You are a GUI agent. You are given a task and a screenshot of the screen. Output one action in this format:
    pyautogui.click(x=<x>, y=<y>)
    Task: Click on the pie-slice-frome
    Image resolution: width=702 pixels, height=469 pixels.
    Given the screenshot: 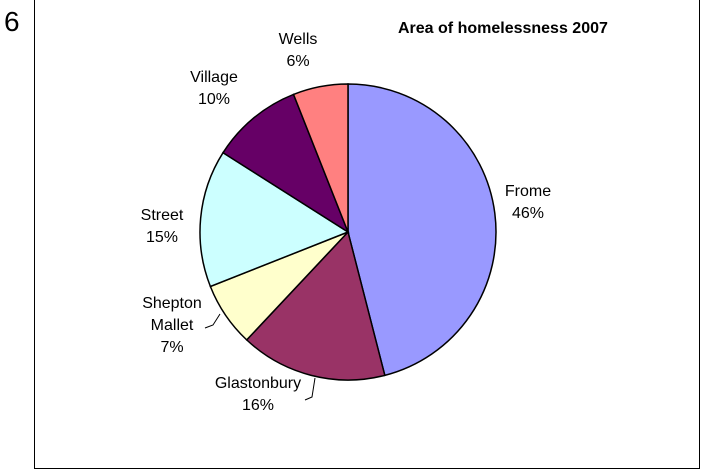 What is the action you would take?
    pyautogui.click(x=422, y=230)
    